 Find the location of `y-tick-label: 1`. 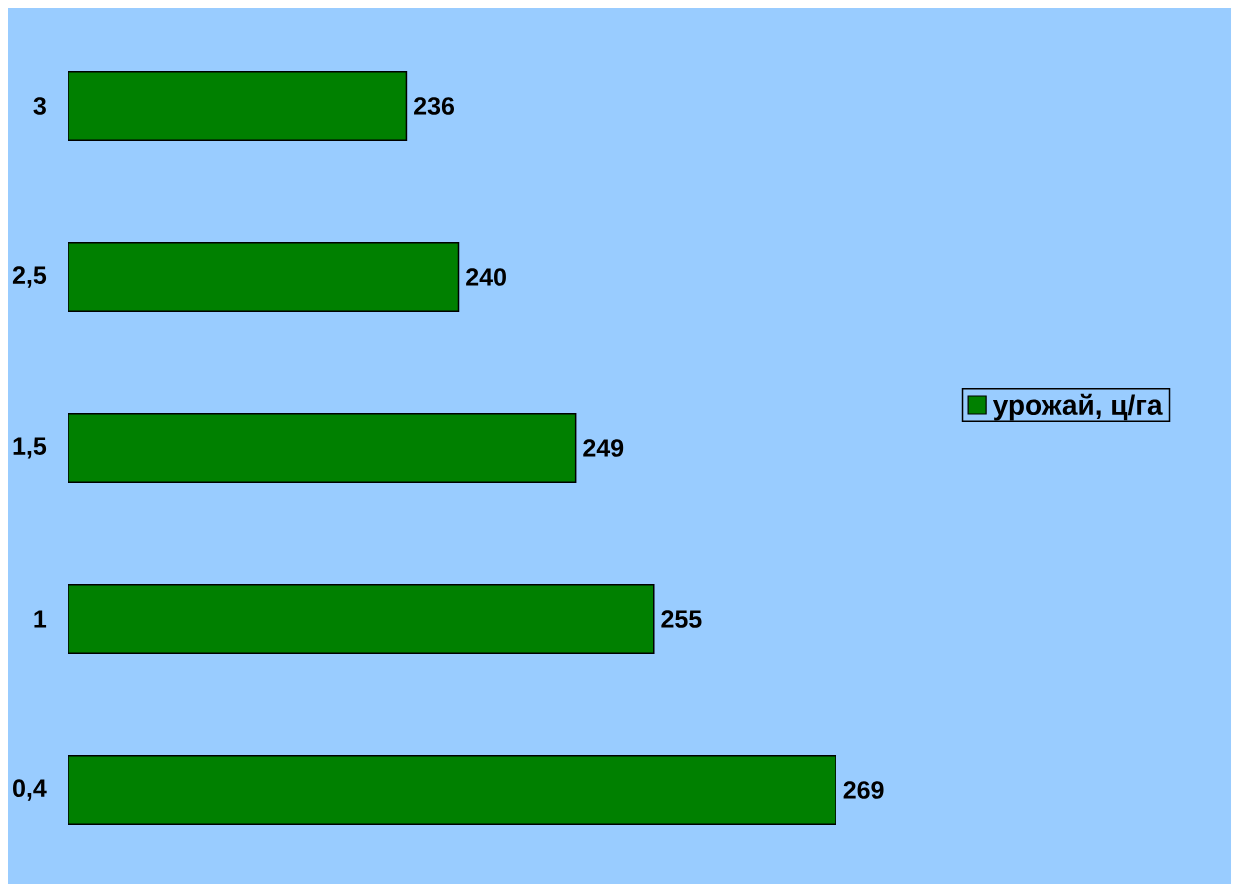

y-tick-label: 1 is located at coordinates (40, 619).